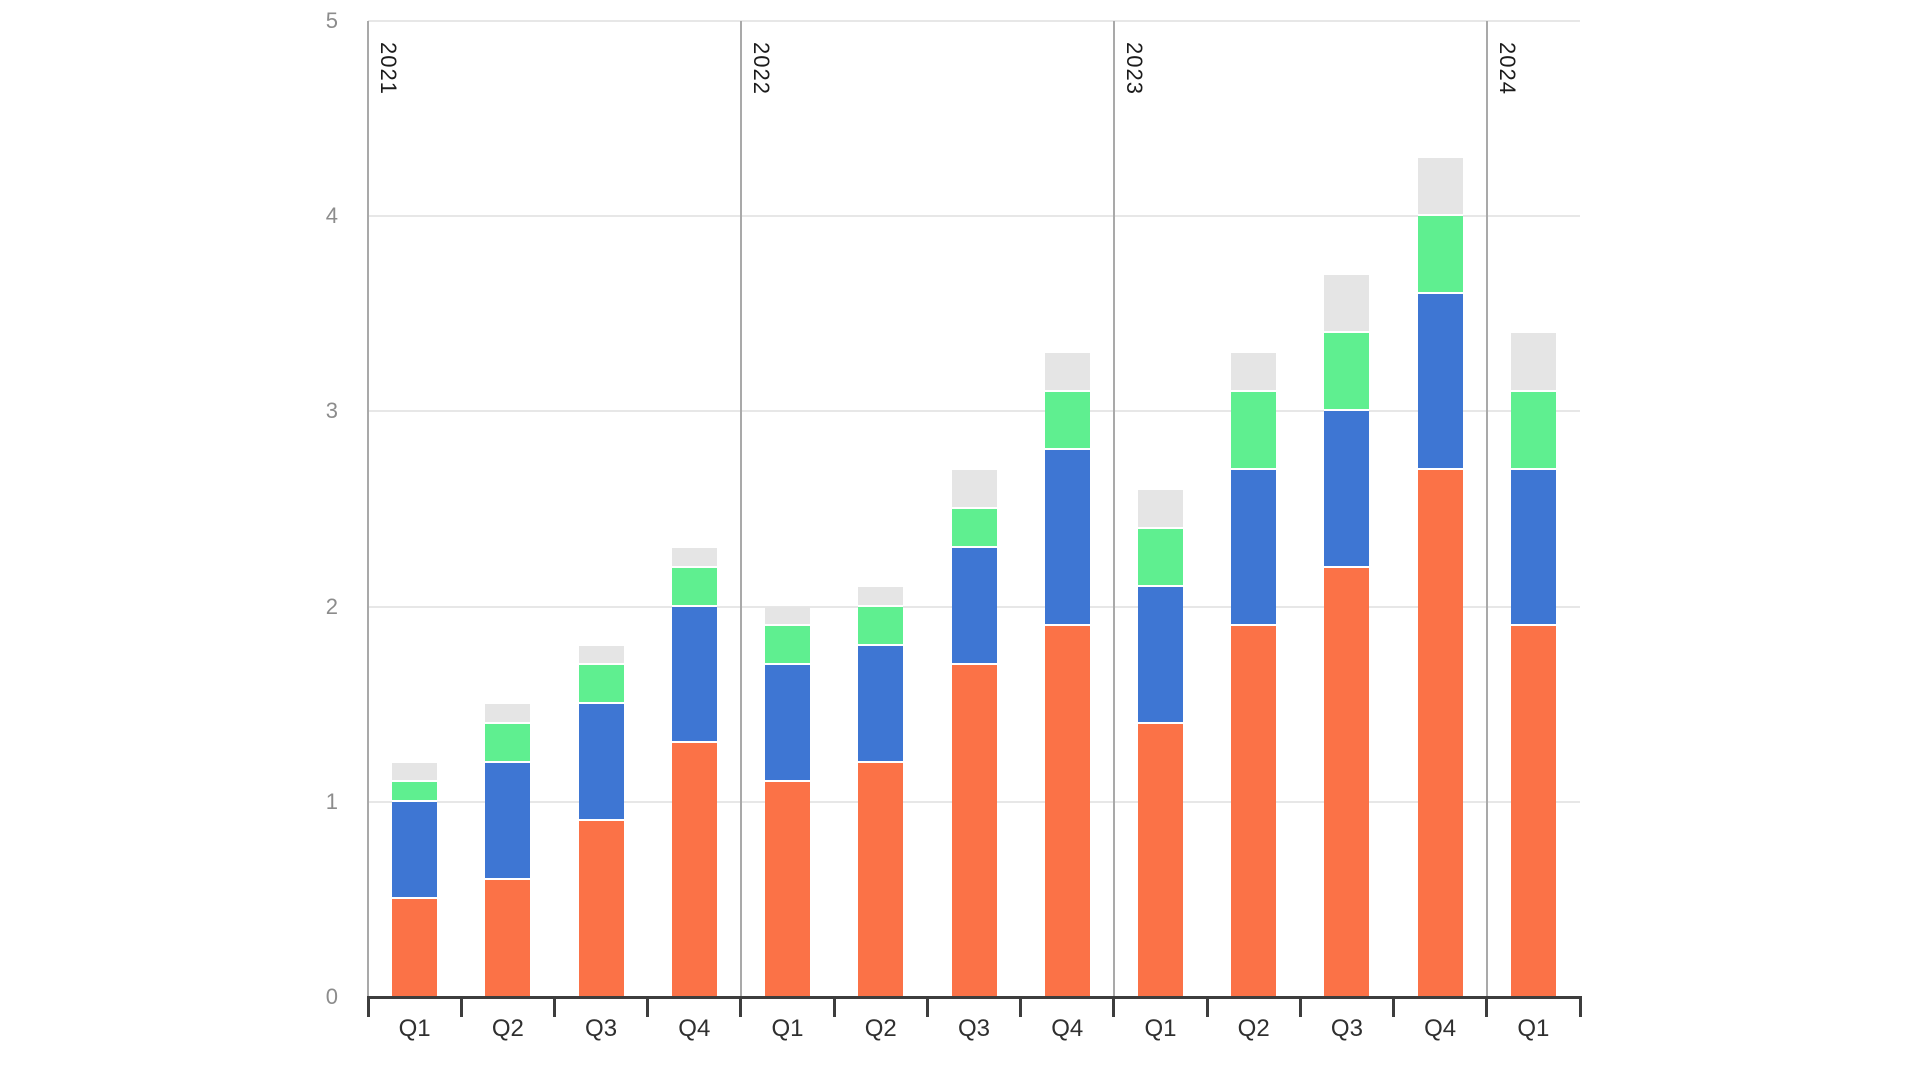 Image resolution: width=1920 pixels, height=1080 pixels. I want to click on year-label: 2021, so click(388, 68).